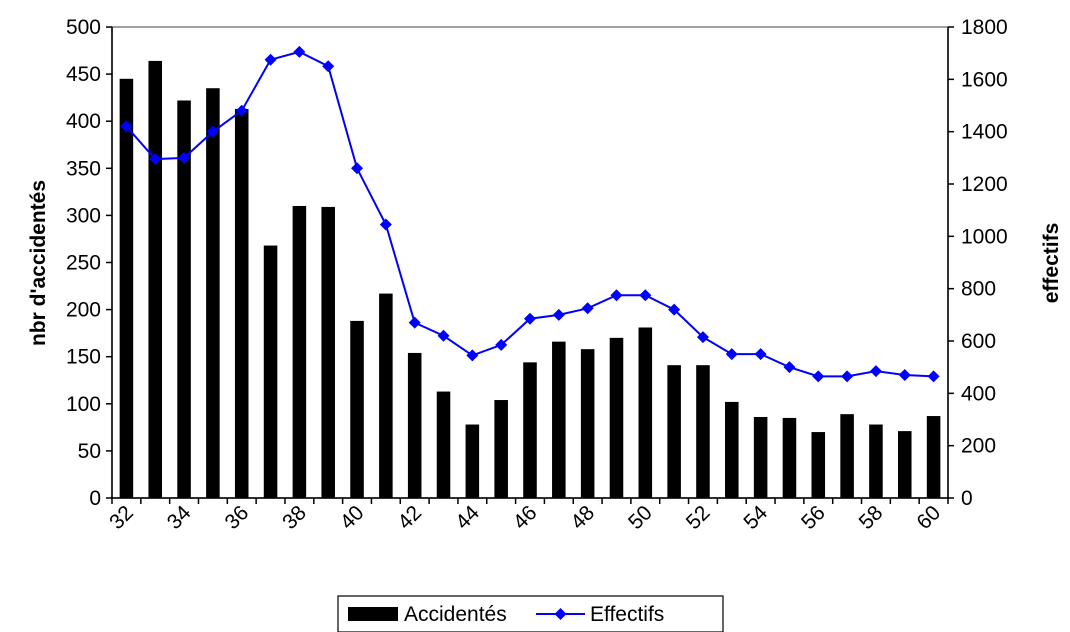 Image resolution: width=1070 pixels, height=632 pixels. What do you see at coordinates (121, 517) in the screenshot?
I see `x-tick-label-32: 32` at bounding box center [121, 517].